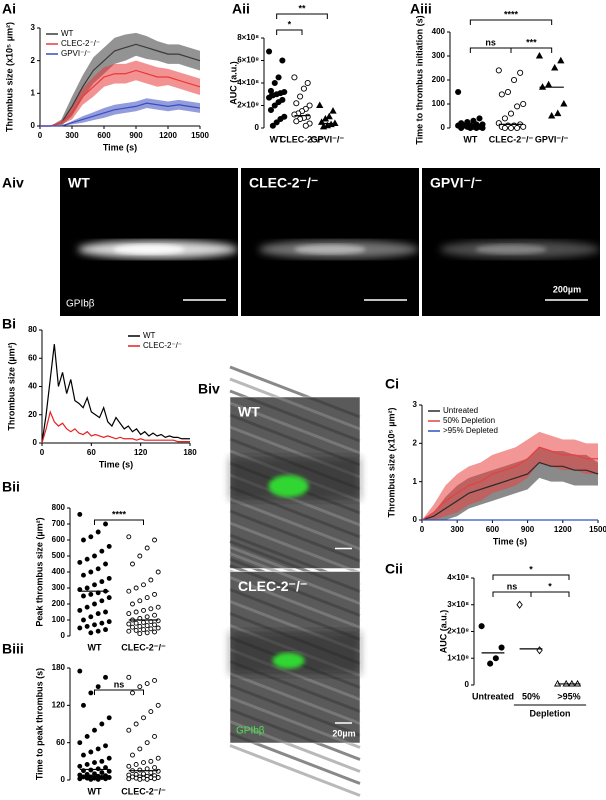  I want to click on panel-label: Biii, so click(13, 649).